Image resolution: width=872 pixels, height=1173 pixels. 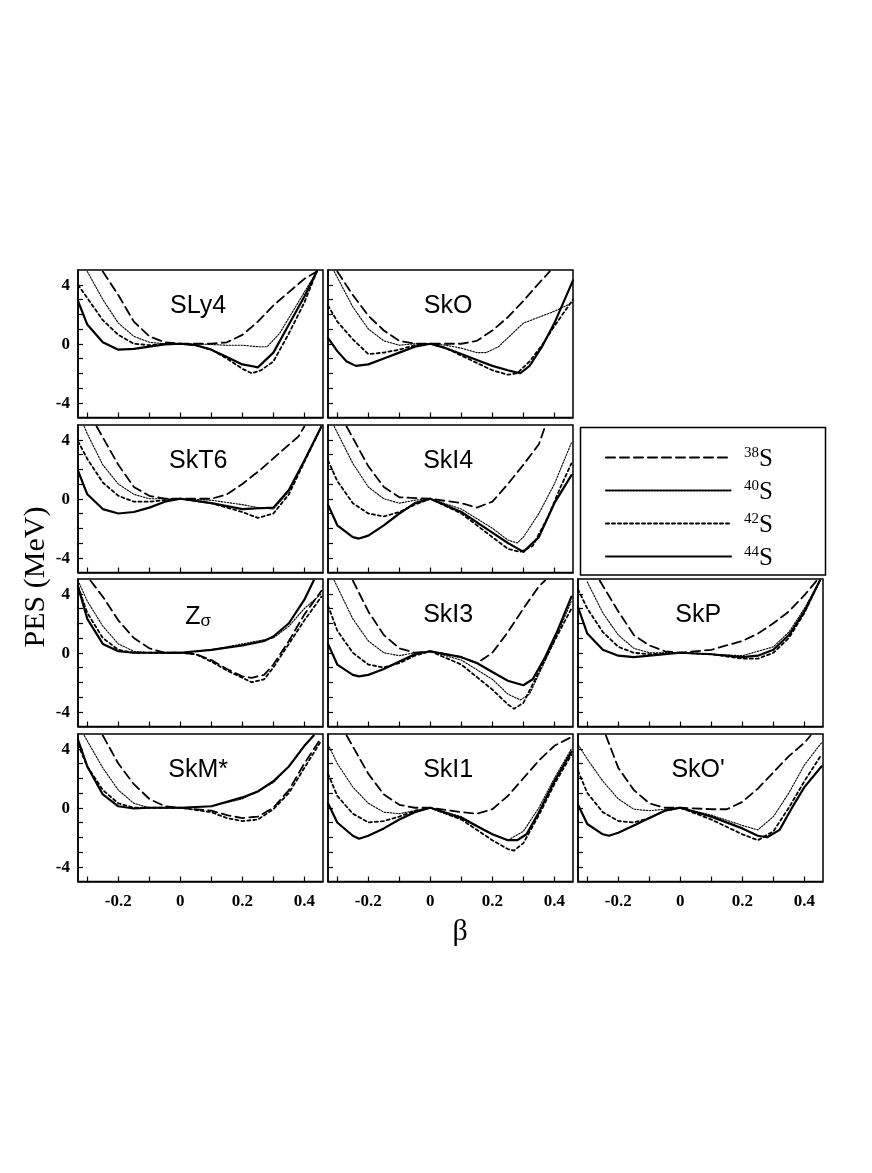 What do you see at coordinates (447, 458) in the screenshot?
I see `text: SkI4` at bounding box center [447, 458].